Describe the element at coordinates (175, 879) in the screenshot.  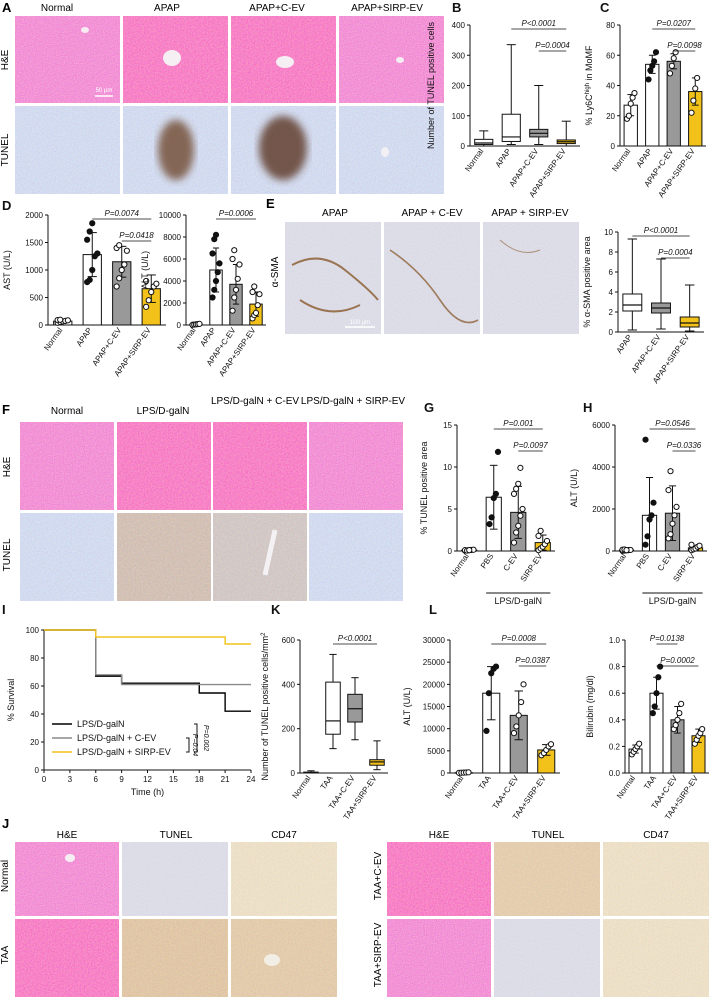
I see `micrograph-j-tunel-normal` at that location.